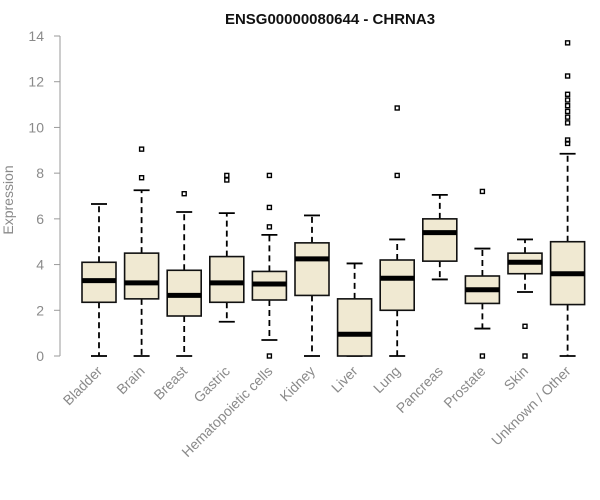 This screenshot has width=600, height=500. What do you see at coordinates (36, 82) in the screenshot?
I see `y-tick-label: 12` at bounding box center [36, 82].